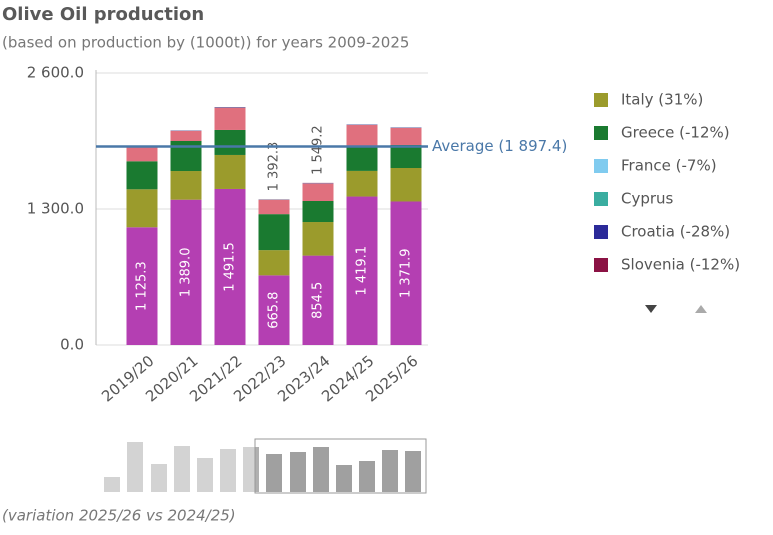 Image resolution: width=773 pixels, height=535 pixels. What do you see at coordinates (177, 466) in the screenshot?
I see `overview-mask` at bounding box center [177, 466].